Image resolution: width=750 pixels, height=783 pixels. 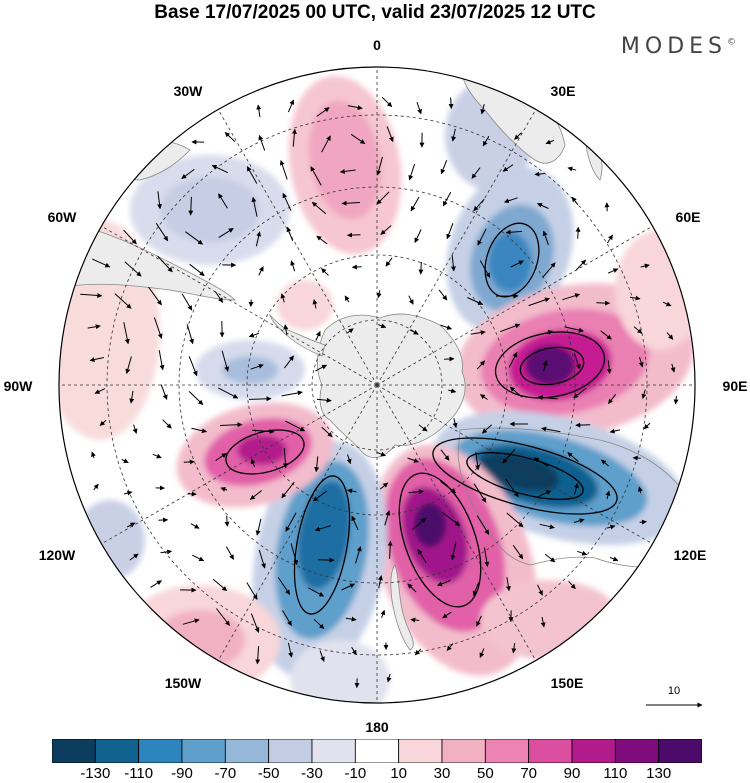 I want to click on brand-logo: MODES©, so click(x=678, y=46).